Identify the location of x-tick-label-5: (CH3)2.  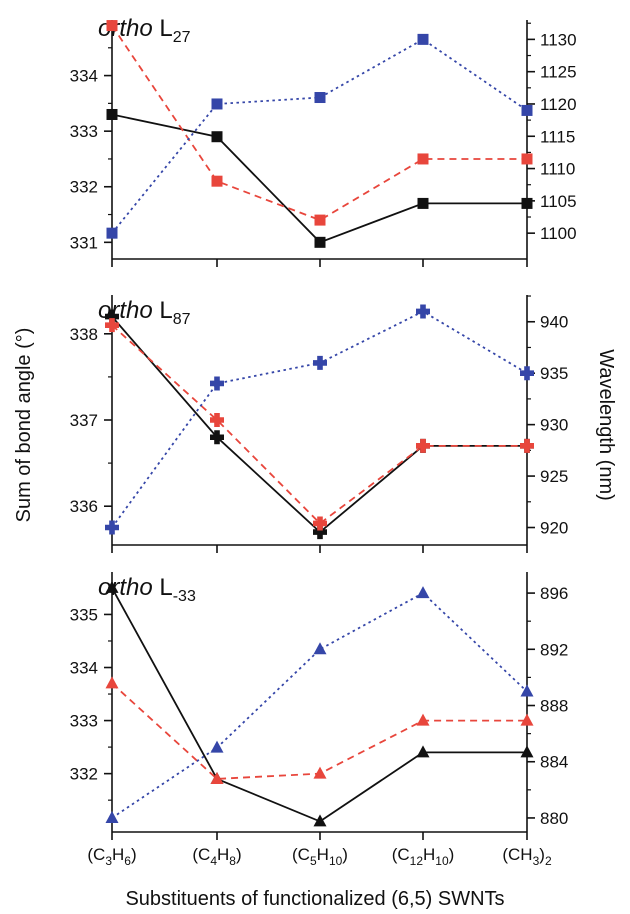
(527, 856).